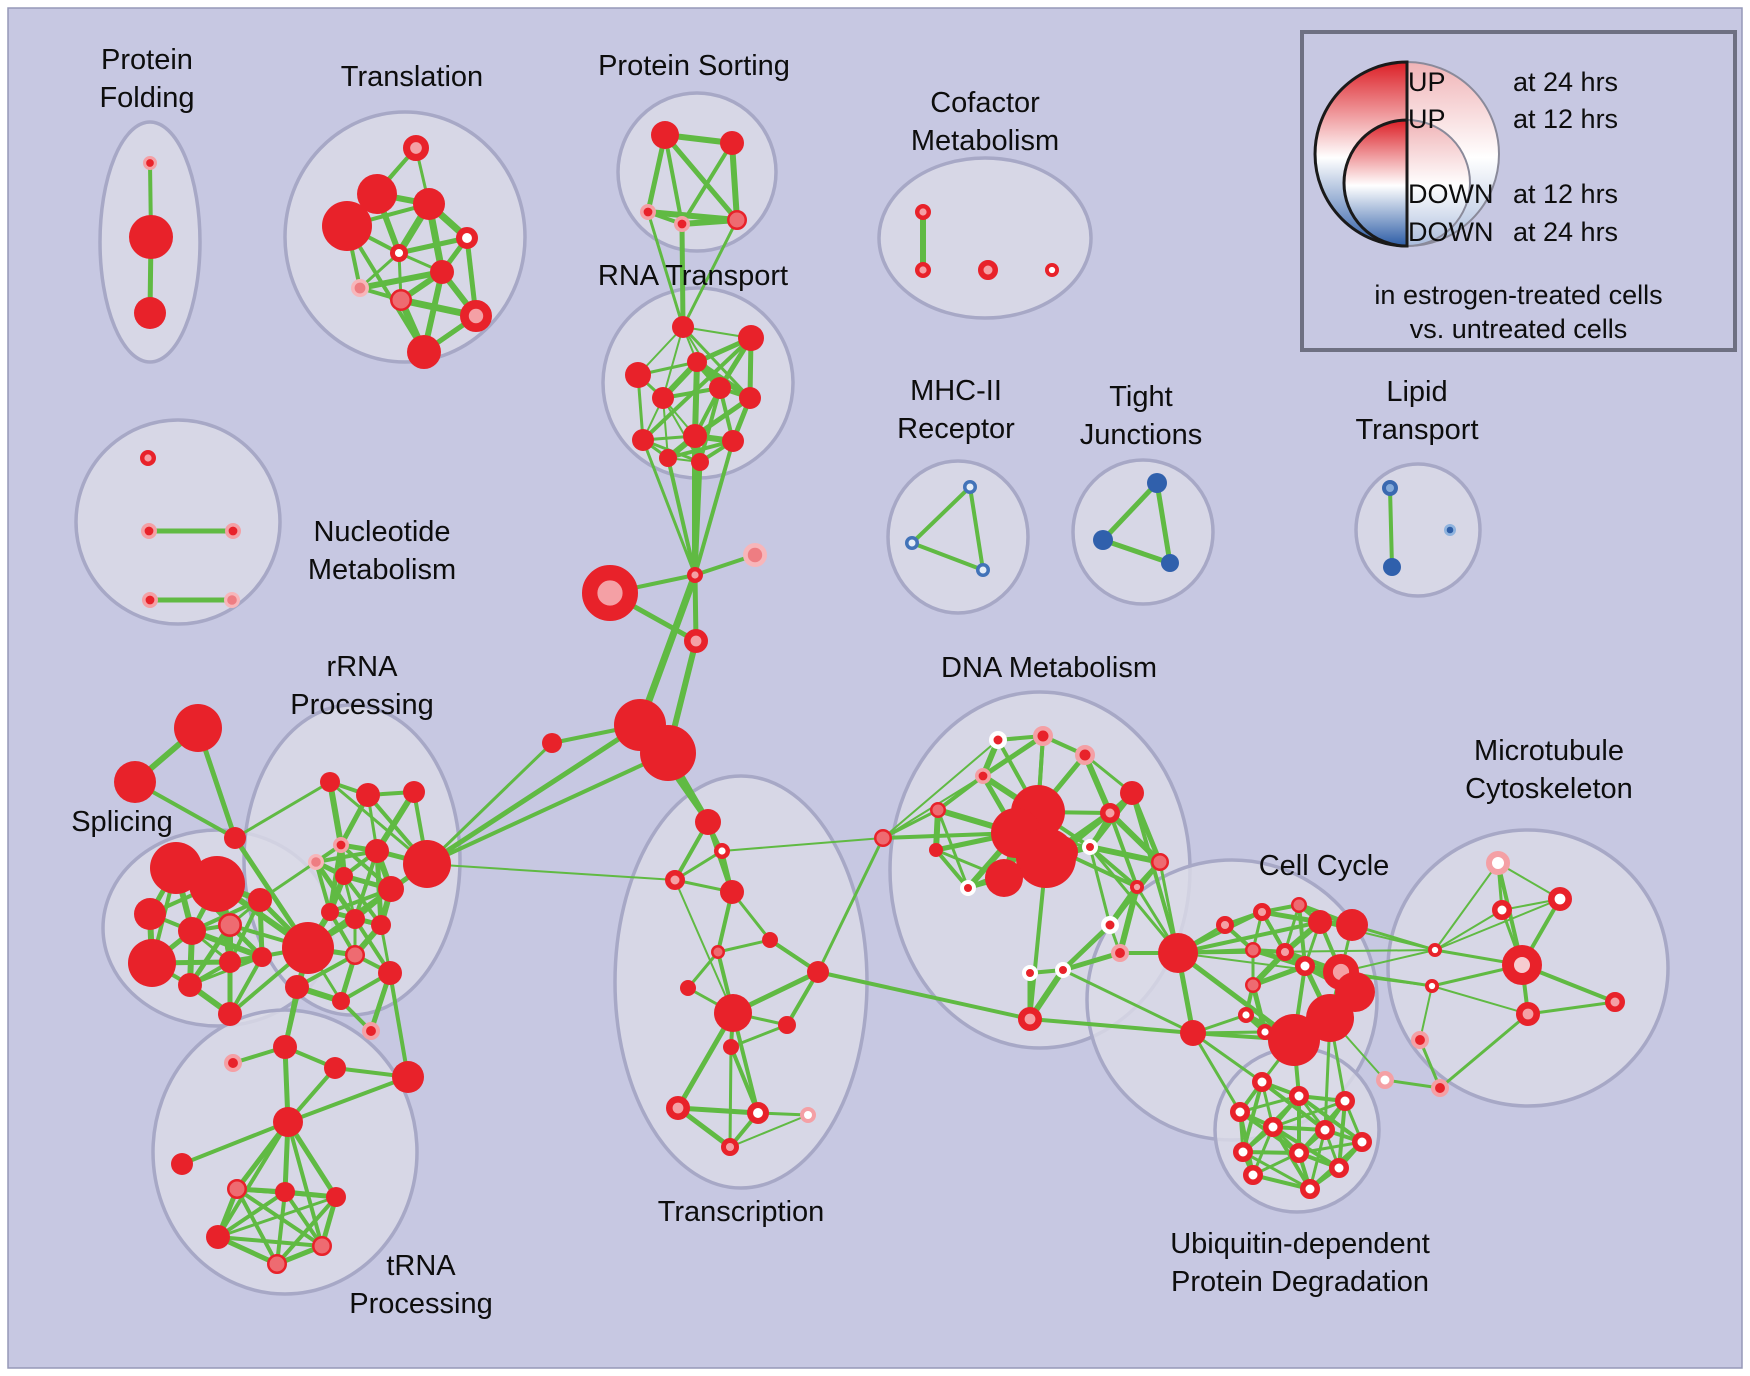 The image size is (1750, 1376). Describe the element at coordinates (401, 300) in the screenshot. I see `gene-node-tl9` at that location.